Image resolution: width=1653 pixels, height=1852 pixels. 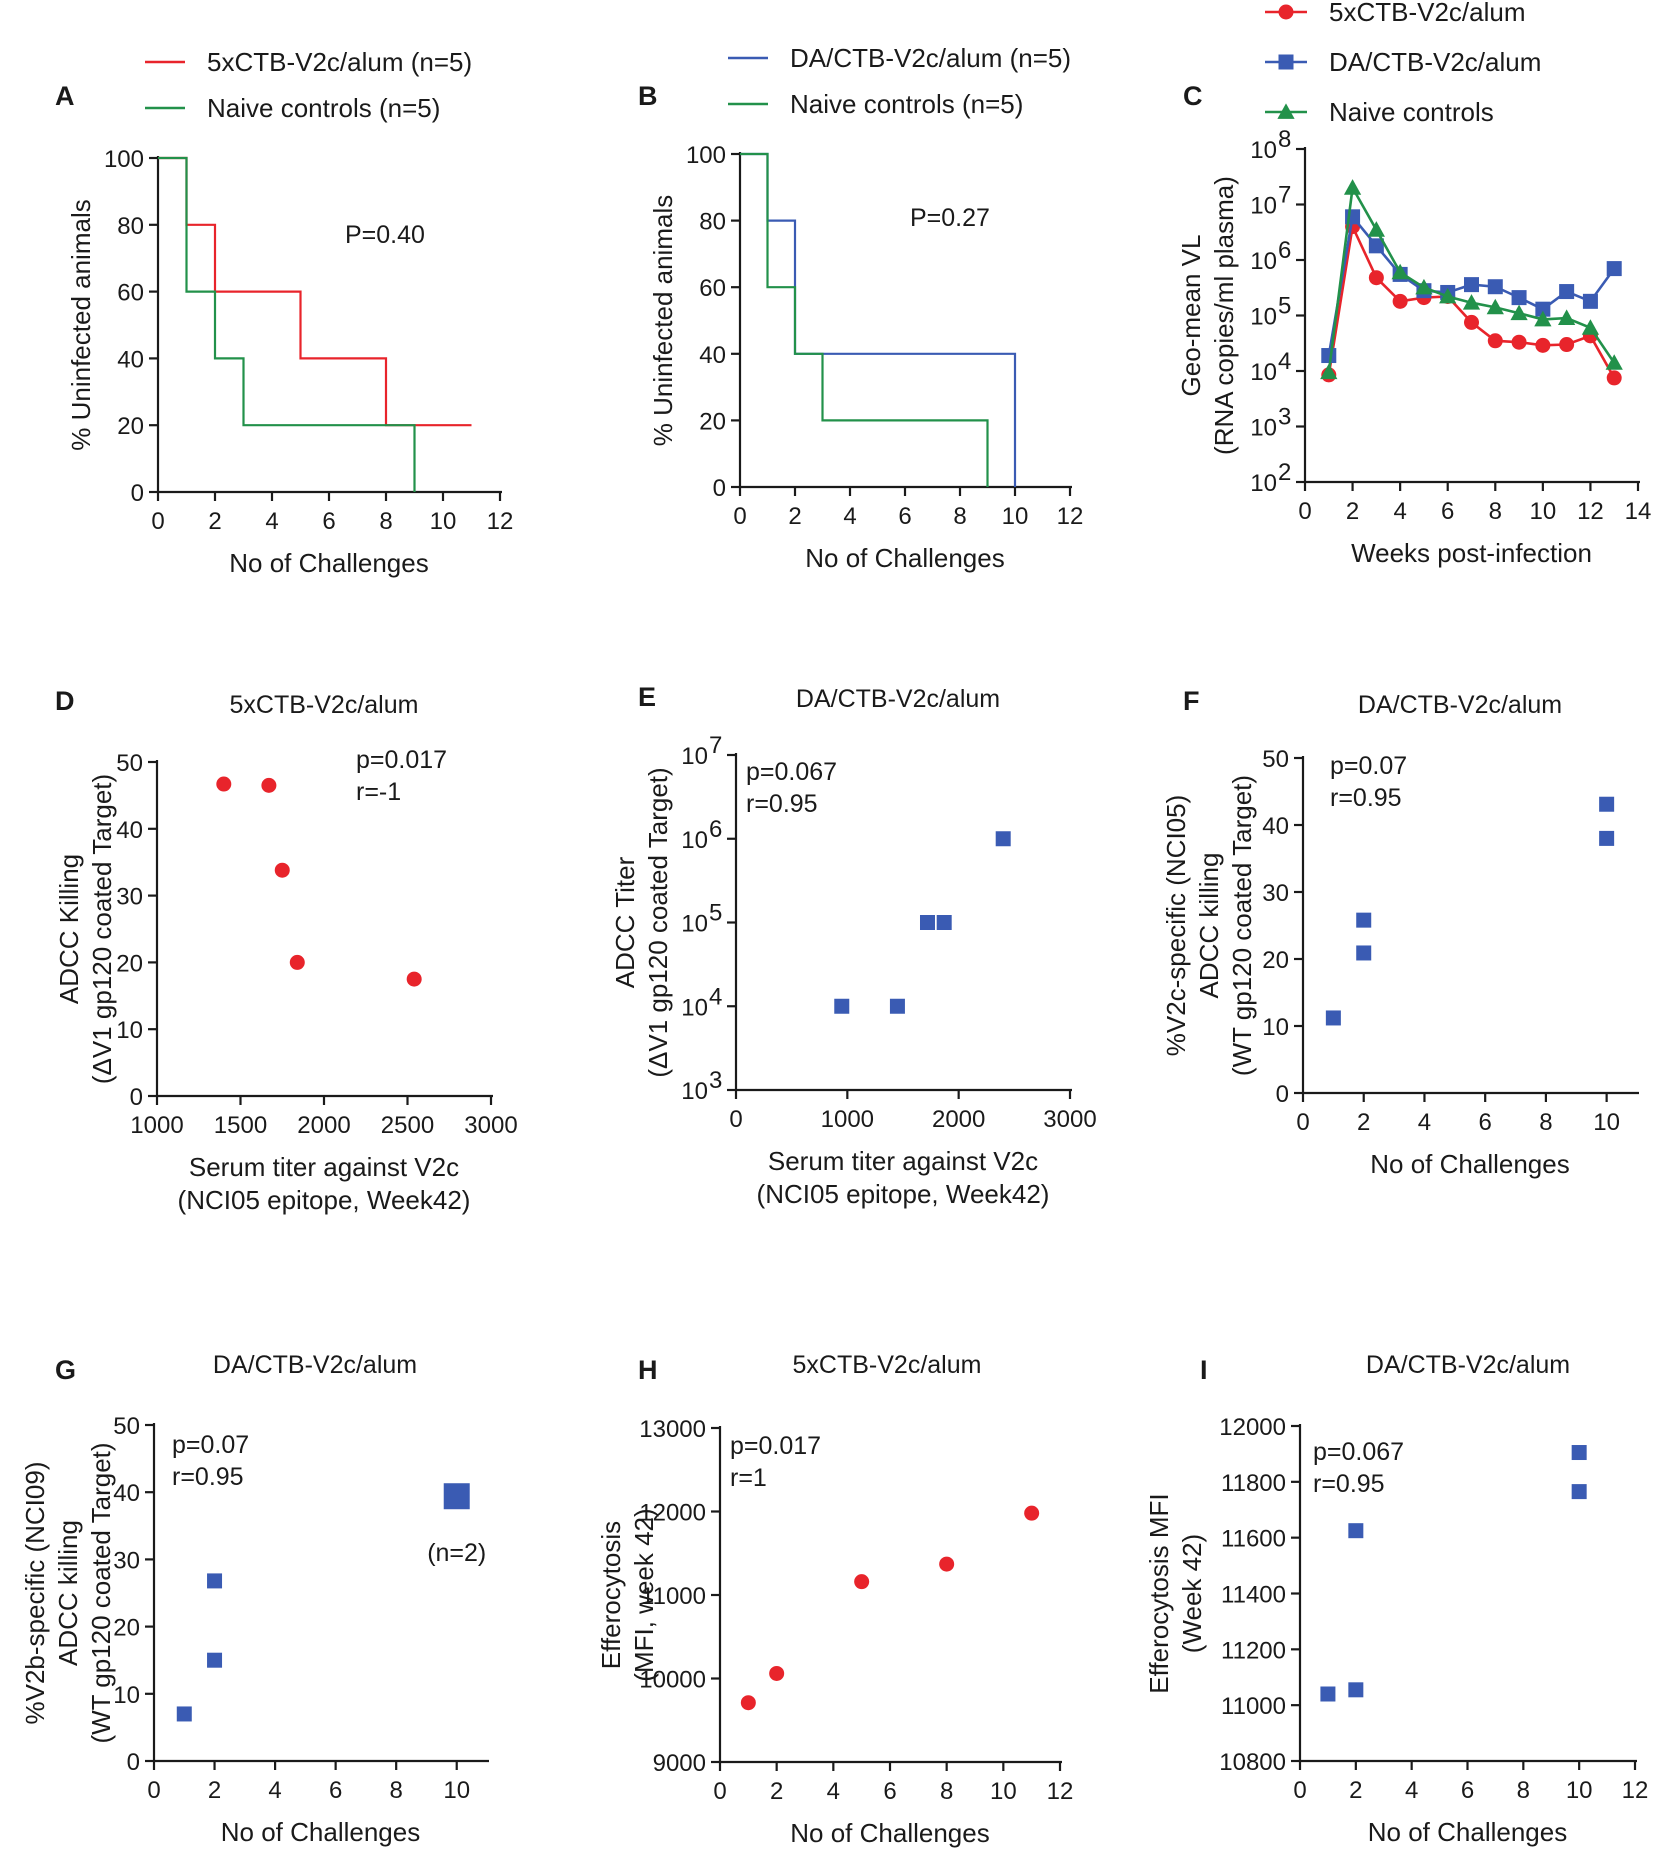 What do you see at coordinates (240, 1125) in the screenshot?
I see `x-tick-label: 1500` at bounding box center [240, 1125].